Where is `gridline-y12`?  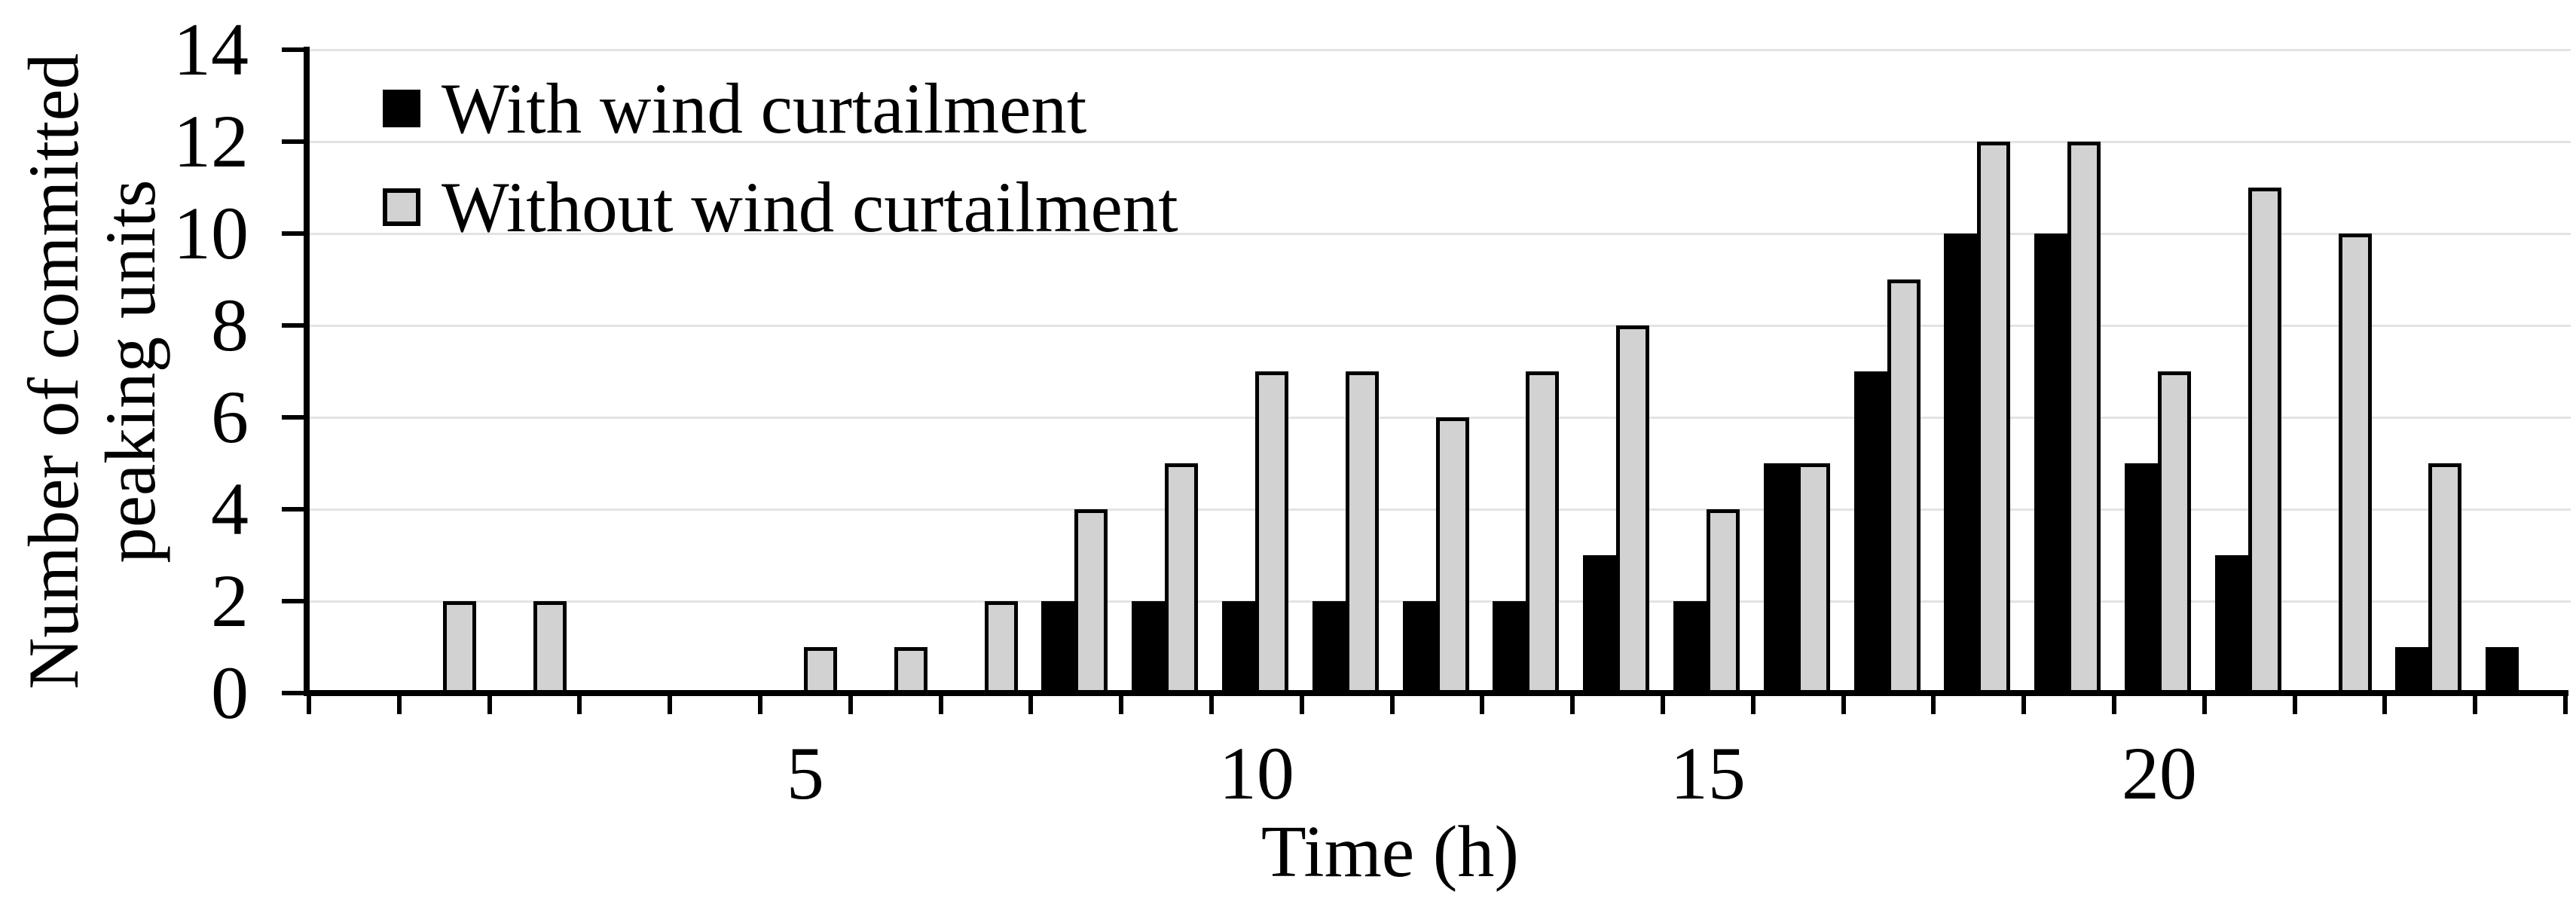
gridline-y12 is located at coordinates (1440, 142).